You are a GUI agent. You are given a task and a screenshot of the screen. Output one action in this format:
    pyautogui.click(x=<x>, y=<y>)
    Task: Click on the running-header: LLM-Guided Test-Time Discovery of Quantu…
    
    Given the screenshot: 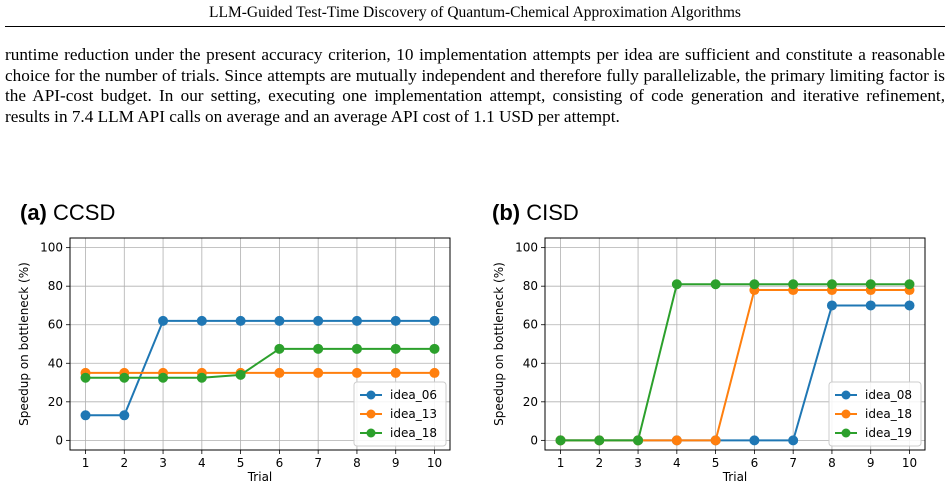 What is the action you would take?
    pyautogui.click(x=475, y=12)
    